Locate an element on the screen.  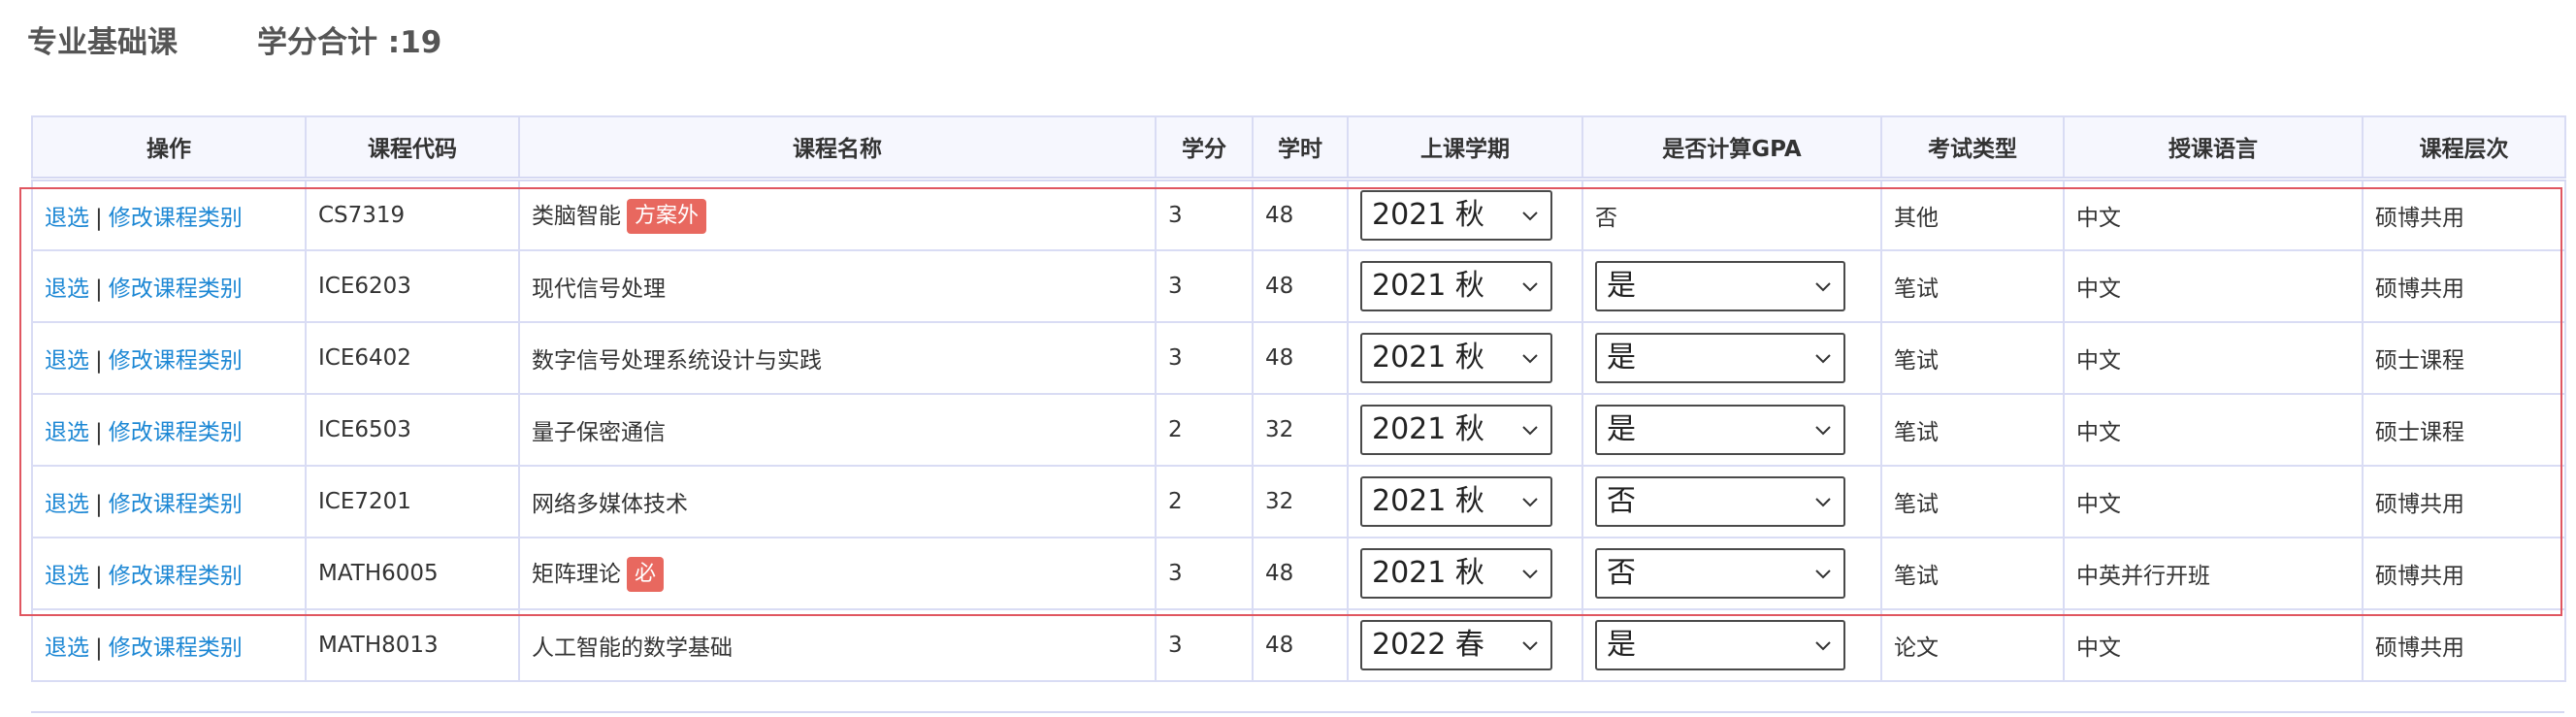
term-select: 2022 春 is located at coordinates (1456, 645).